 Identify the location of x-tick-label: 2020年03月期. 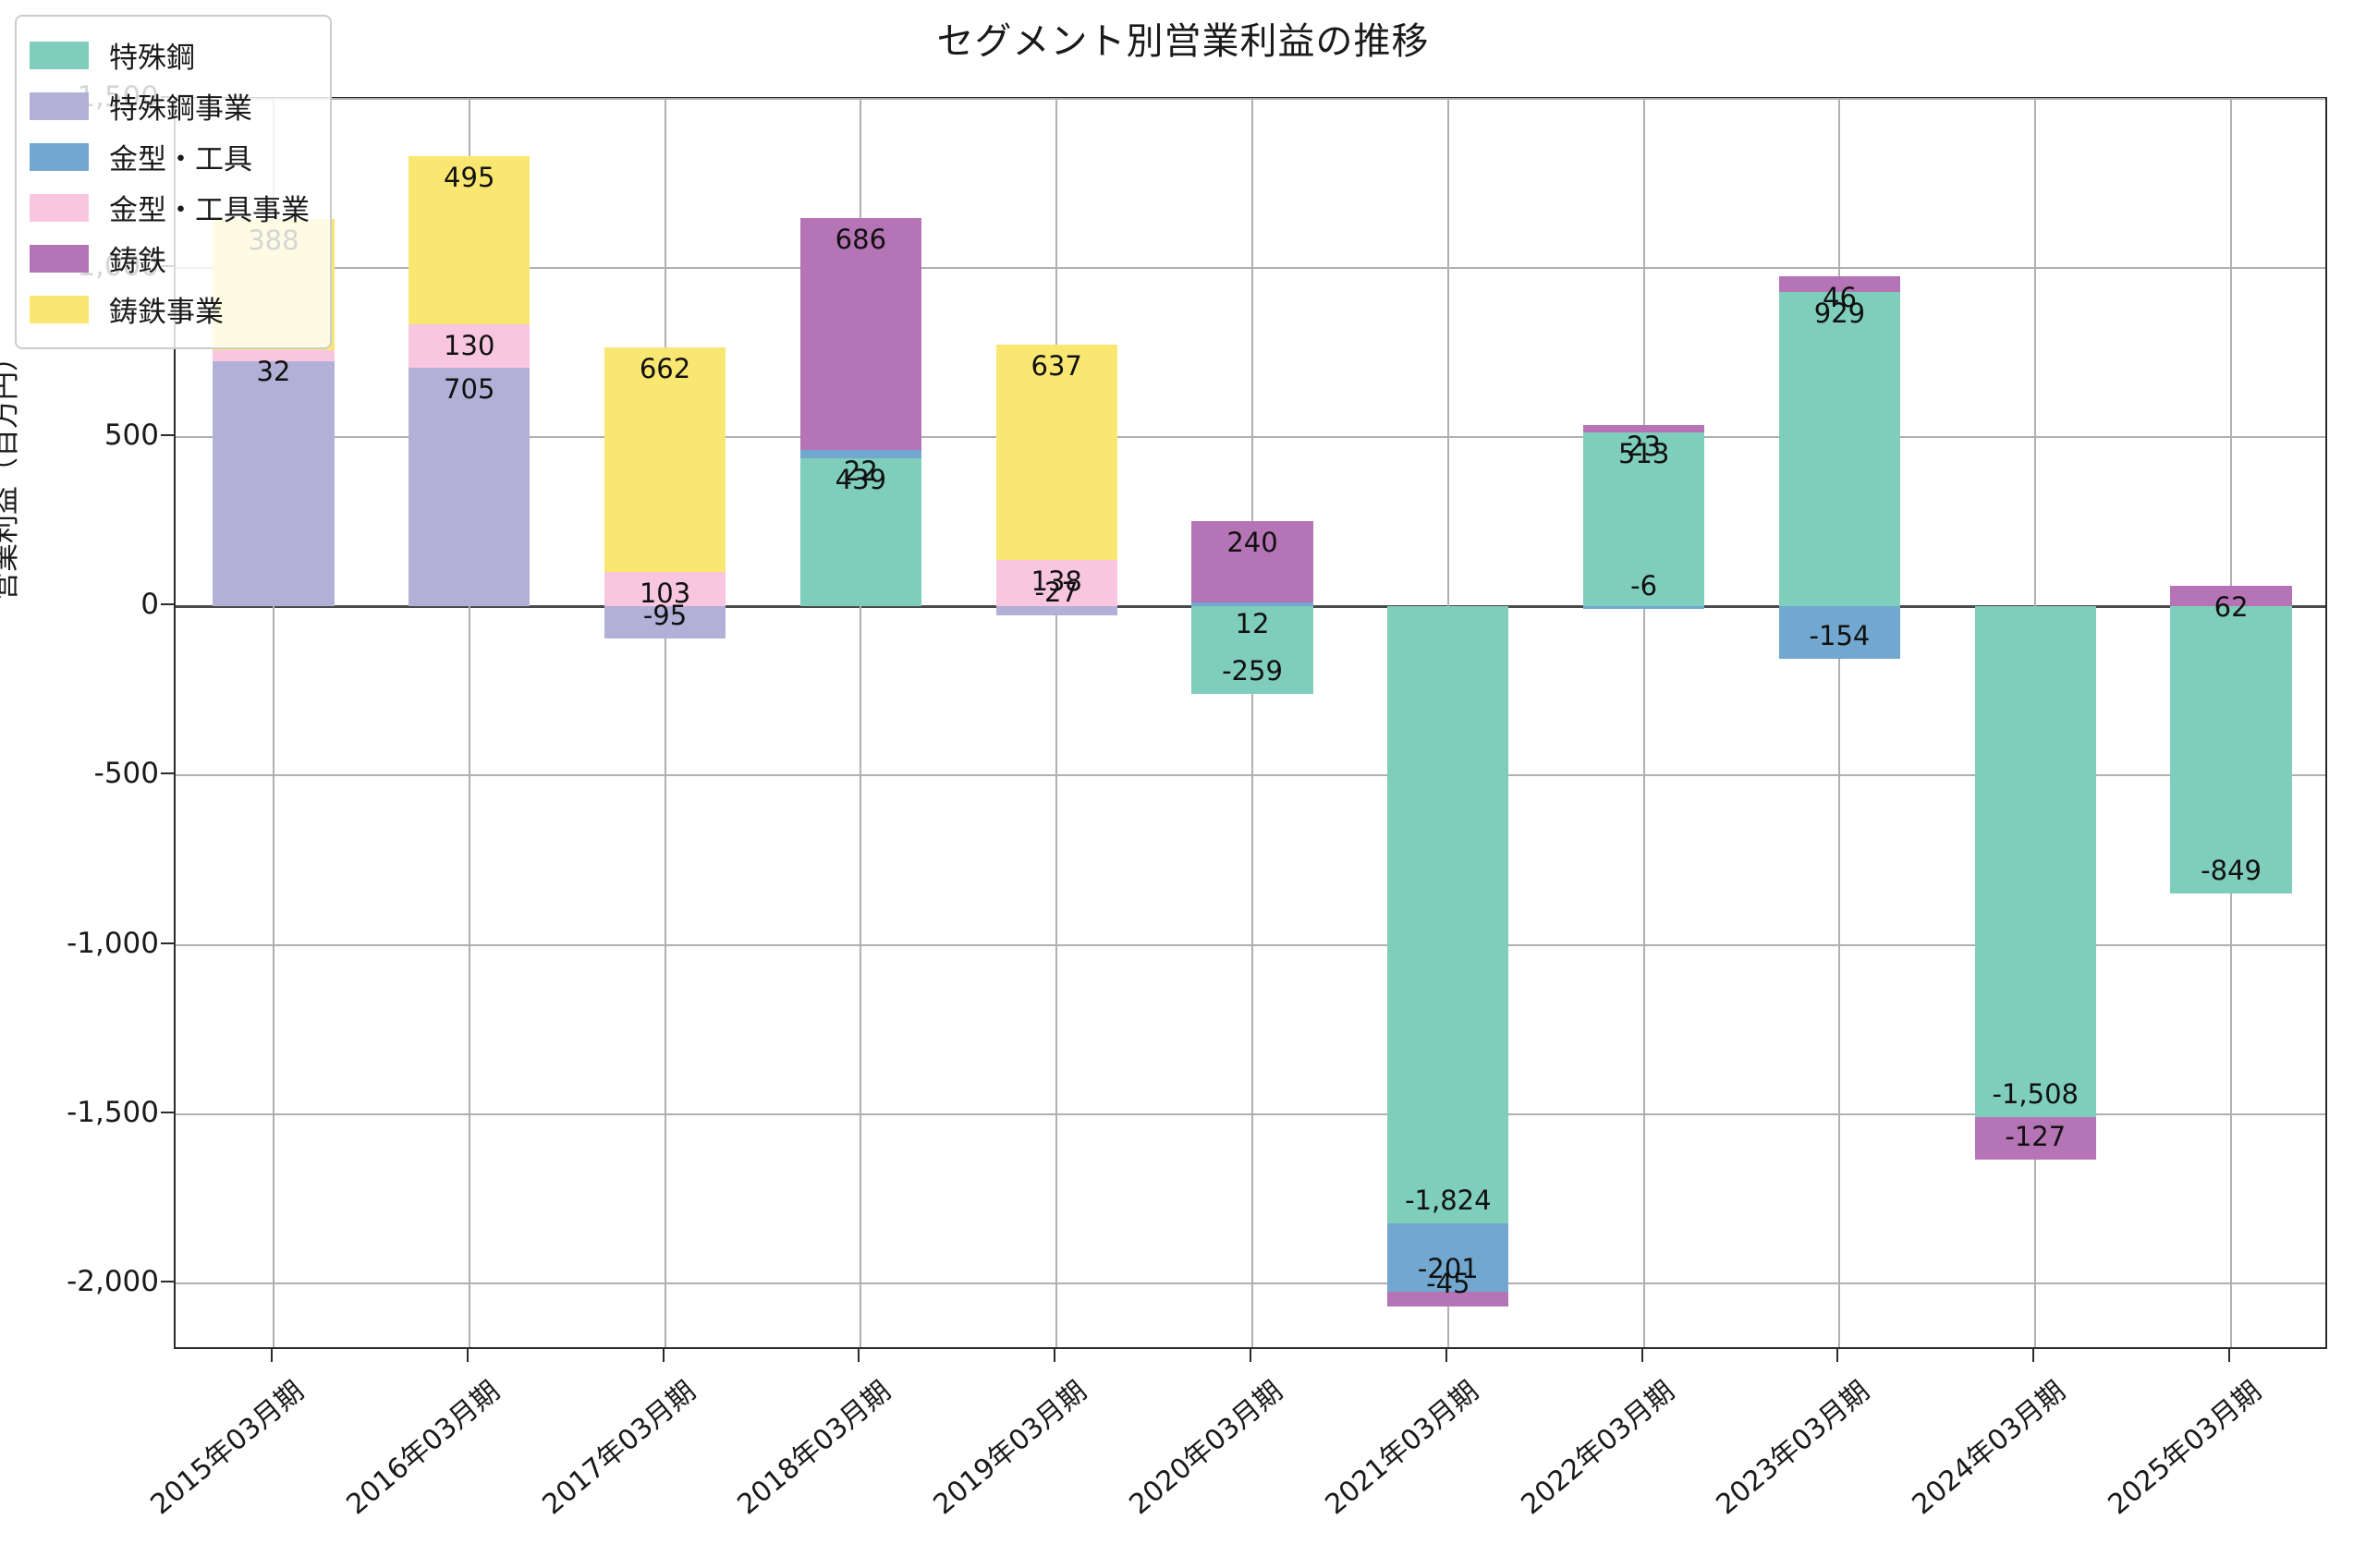
(1206, 1448).